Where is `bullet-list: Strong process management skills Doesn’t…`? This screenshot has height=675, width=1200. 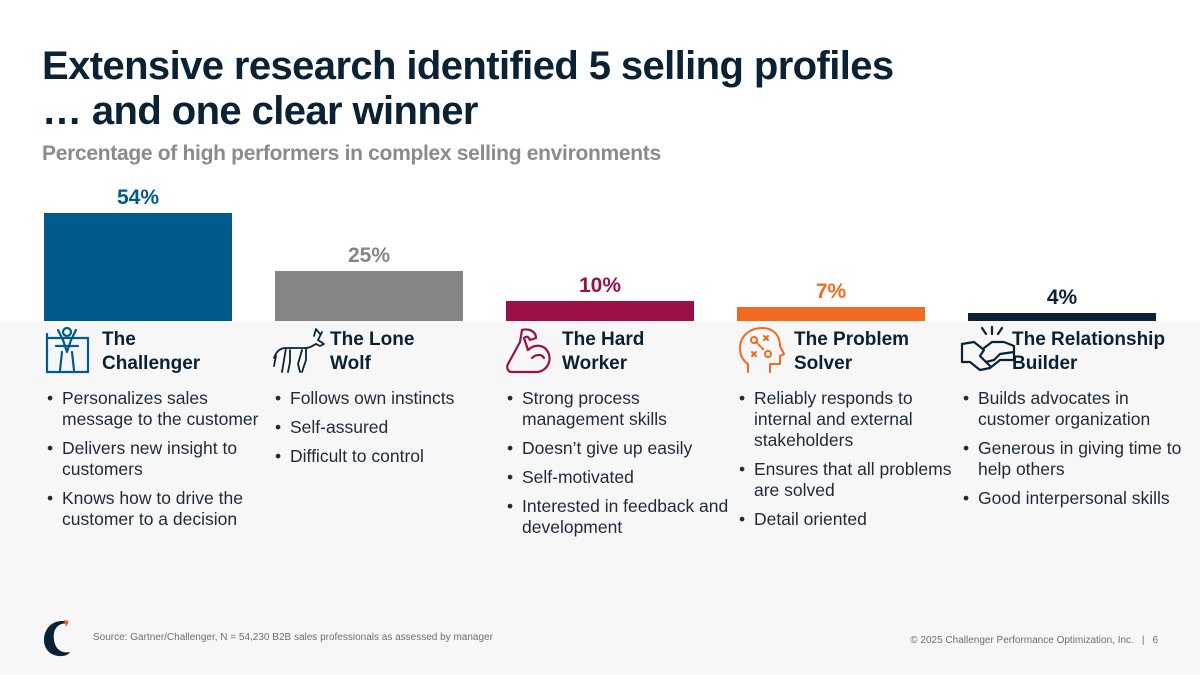
bullet-list: Strong process management skills Doesn’t… is located at coordinates (616, 463).